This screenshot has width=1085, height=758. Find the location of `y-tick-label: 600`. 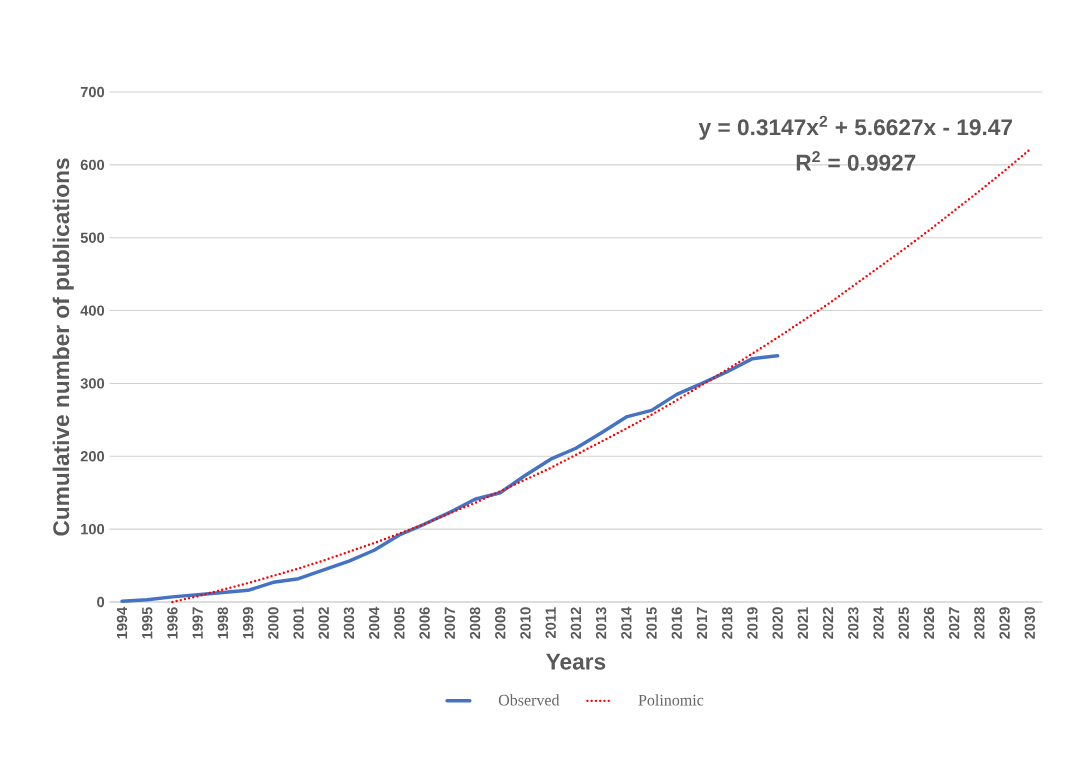

y-tick-label: 600 is located at coordinates (92, 165).